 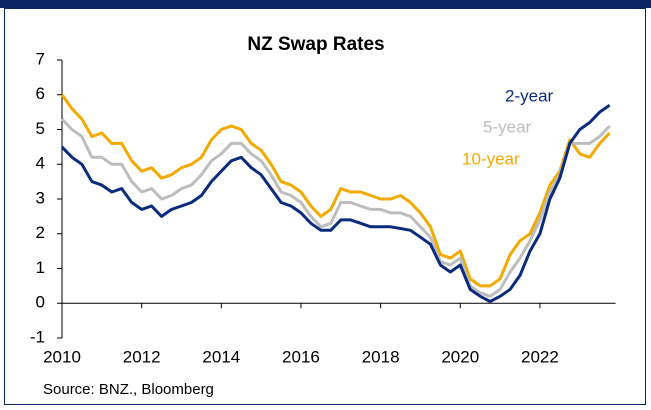 What do you see at coordinates (40, 267) in the screenshot?
I see `y-tick-label: 1` at bounding box center [40, 267].